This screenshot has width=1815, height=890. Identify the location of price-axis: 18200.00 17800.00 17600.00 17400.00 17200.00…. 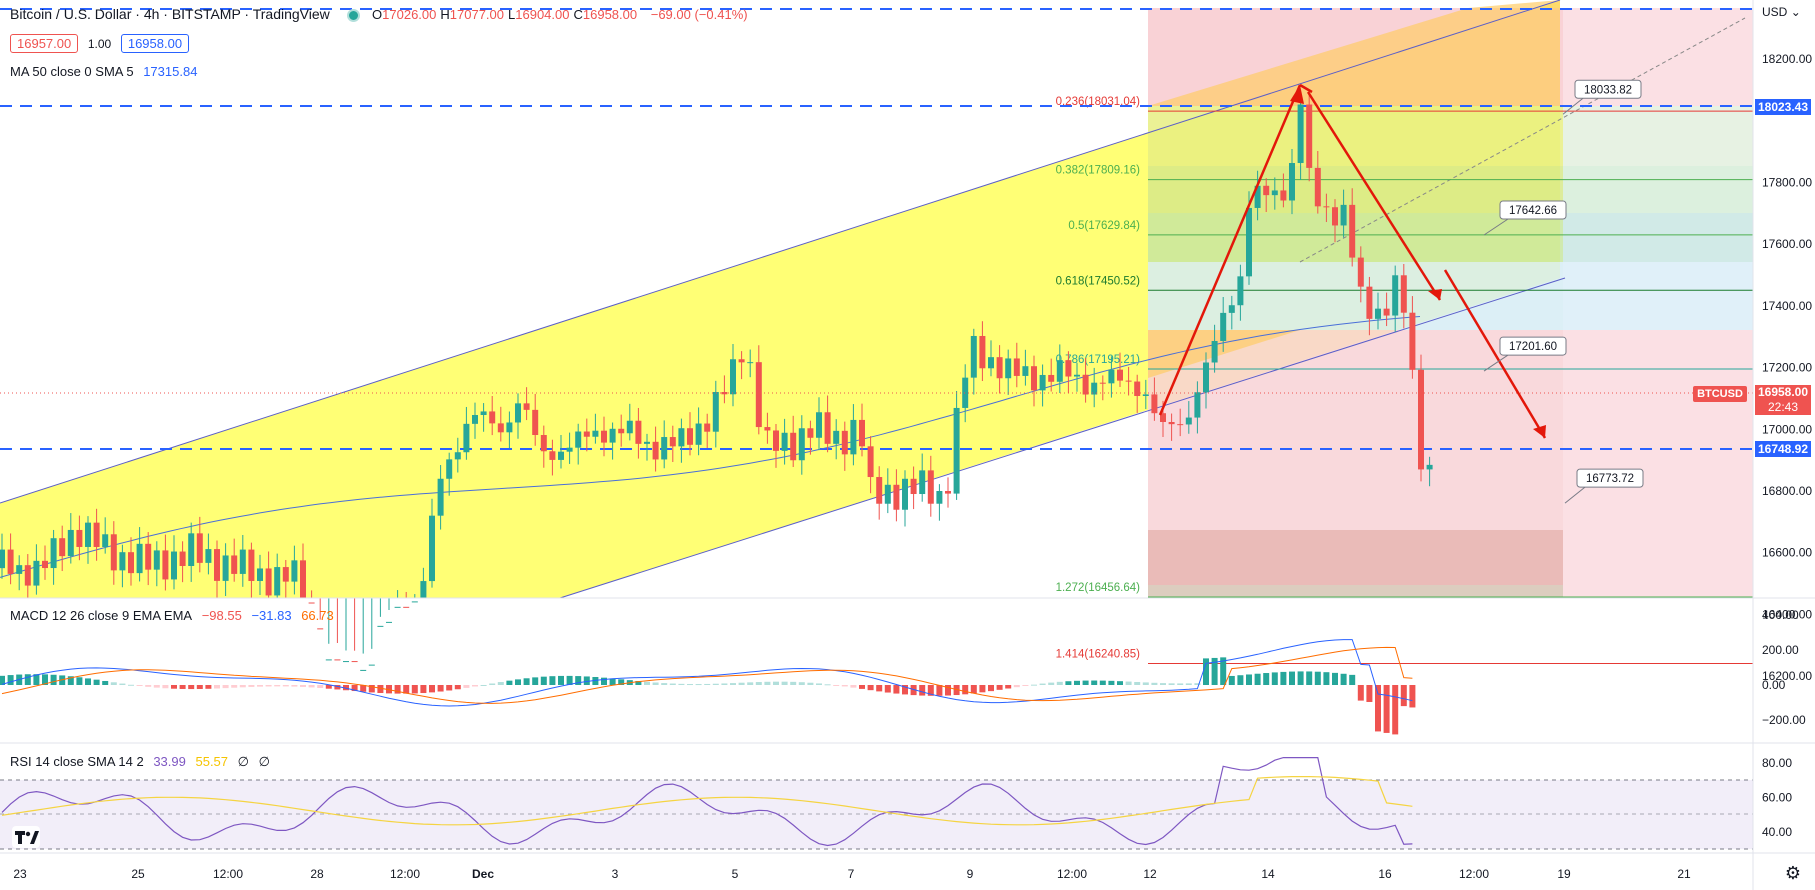
(1782, 445).